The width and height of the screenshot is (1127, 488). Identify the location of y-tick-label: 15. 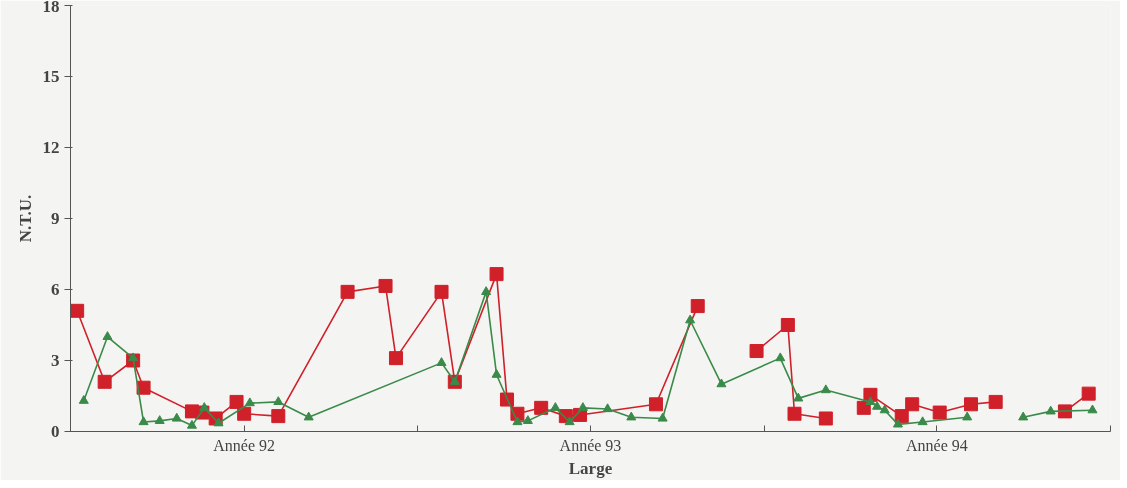
(51, 76).